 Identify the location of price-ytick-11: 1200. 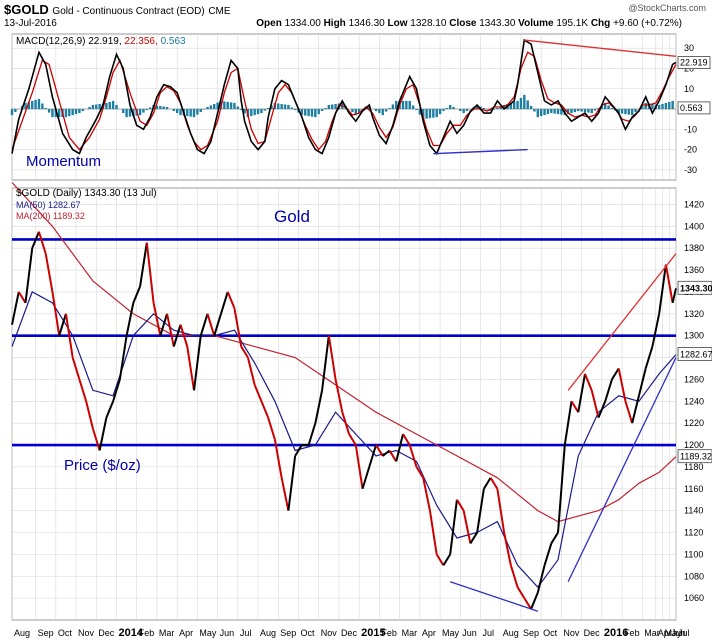
(694, 445).